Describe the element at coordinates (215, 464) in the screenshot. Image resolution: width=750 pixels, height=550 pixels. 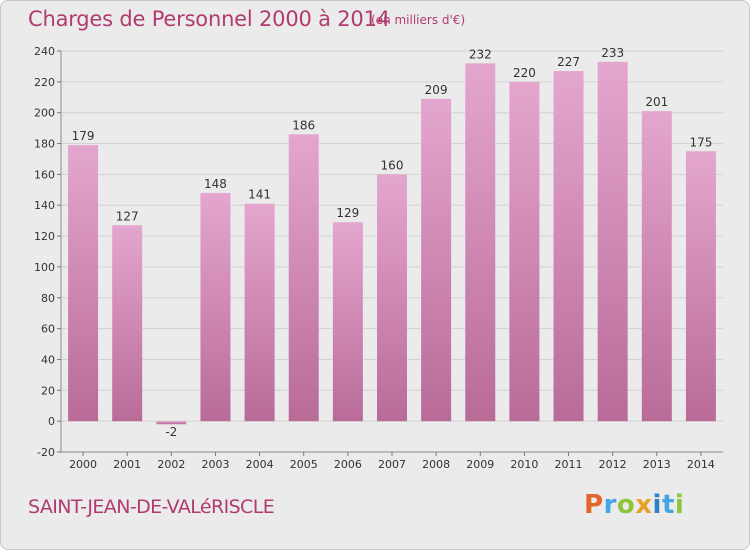
I see `x-tick-label: 2003` at that location.